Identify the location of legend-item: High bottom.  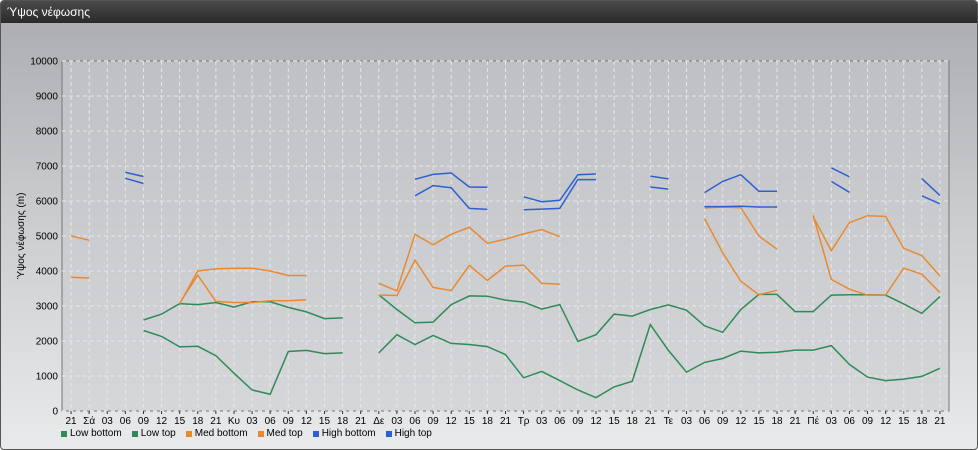
(344, 433).